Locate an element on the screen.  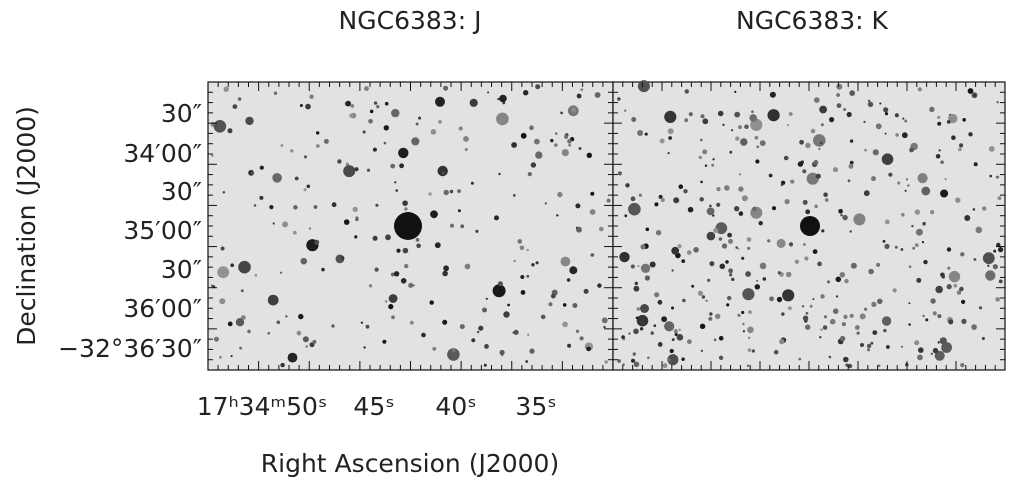
bright-star is located at coordinates (408, 226).